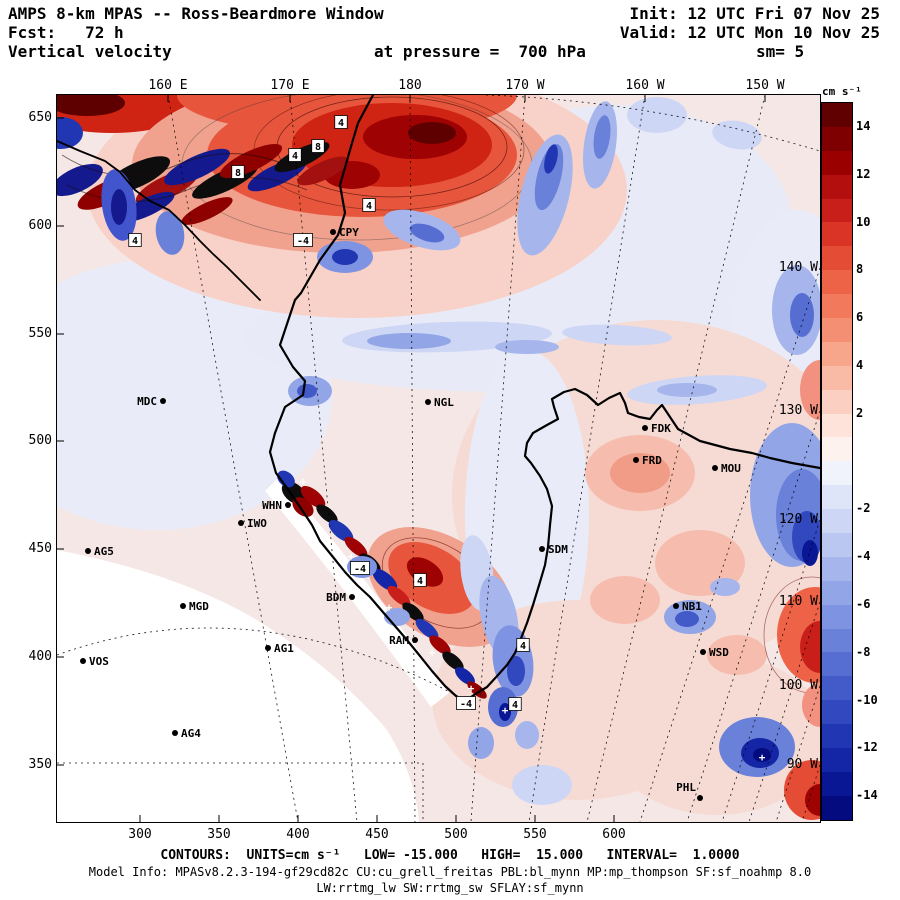  Describe the element at coordinates (535, 834) in the screenshot. I see `x-axis-bottom-label: 550` at that location.